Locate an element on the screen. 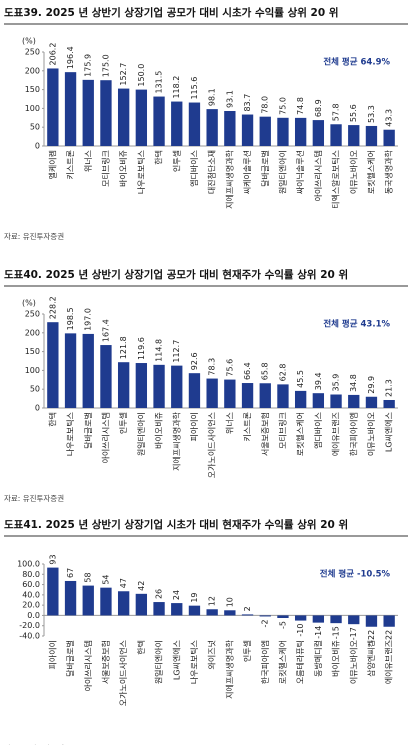  value-label: 67 is located at coordinates (70, 573).